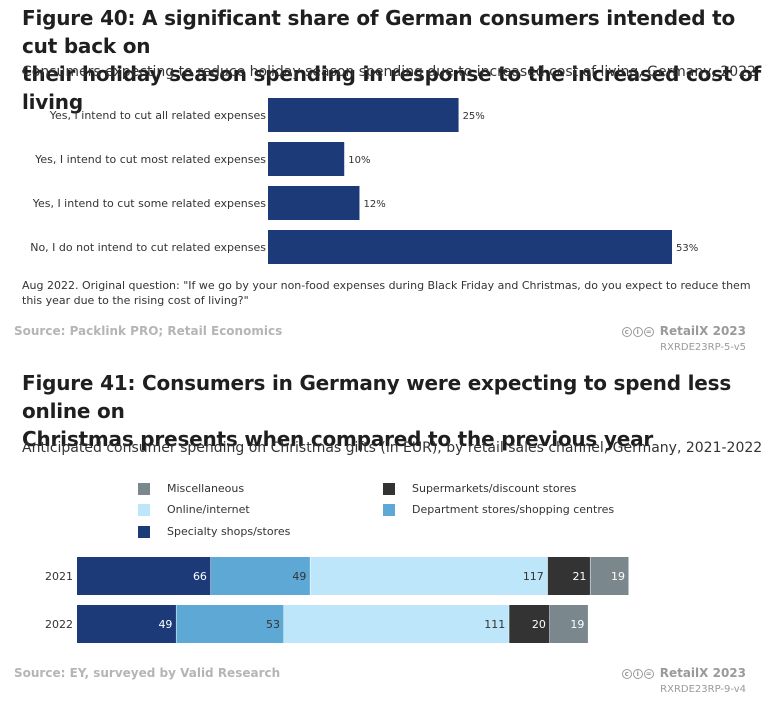  I want to click on legend-item-supermarkets: Supermarkets/discount stores, so click(479, 488).